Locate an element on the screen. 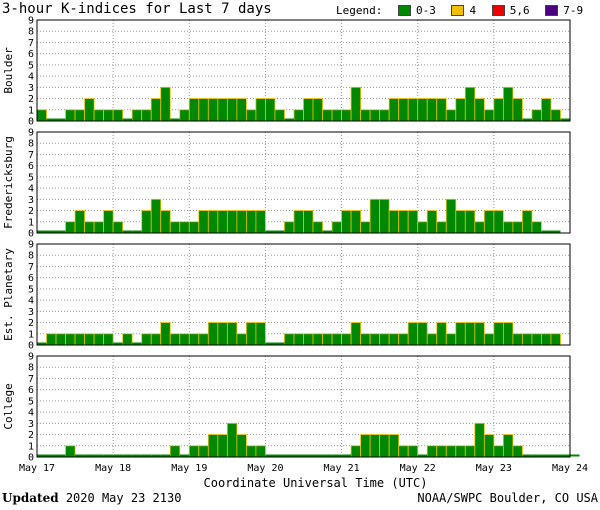  panel-label: Fredericksburg is located at coordinates (8, 182).